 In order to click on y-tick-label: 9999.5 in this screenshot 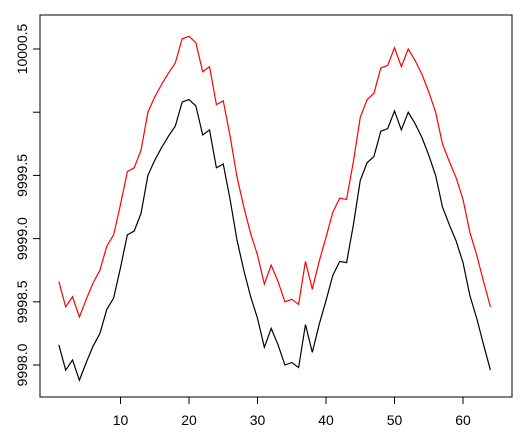, I will do `click(22, 175)`.